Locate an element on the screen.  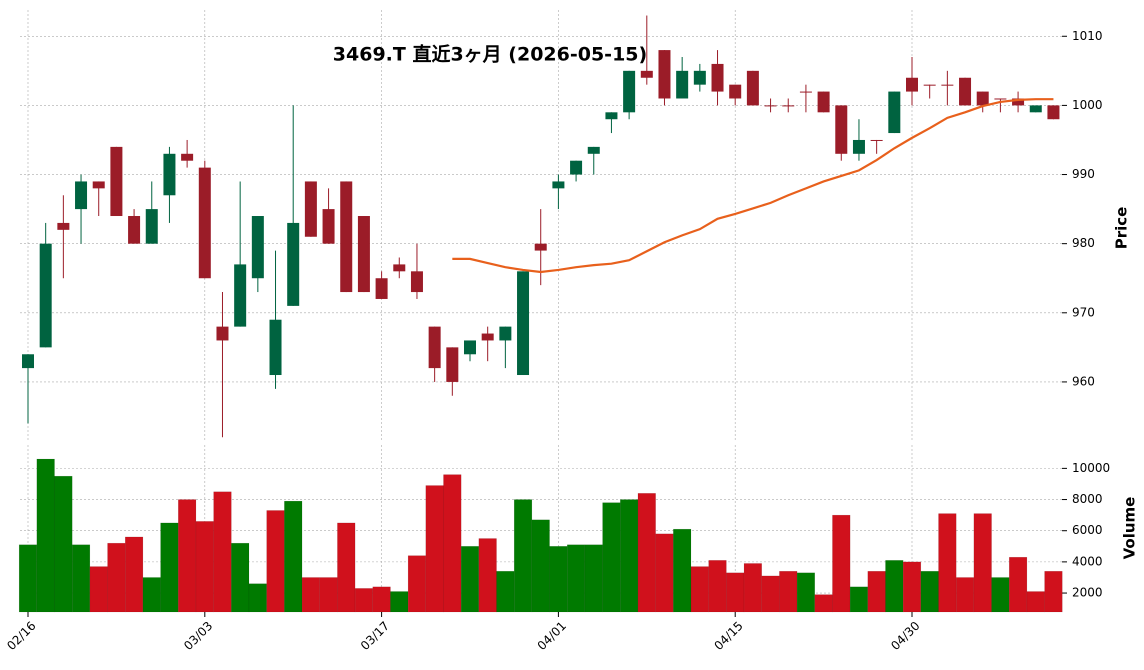
y2-tick-label: 4000 is located at coordinates (1087, 561).